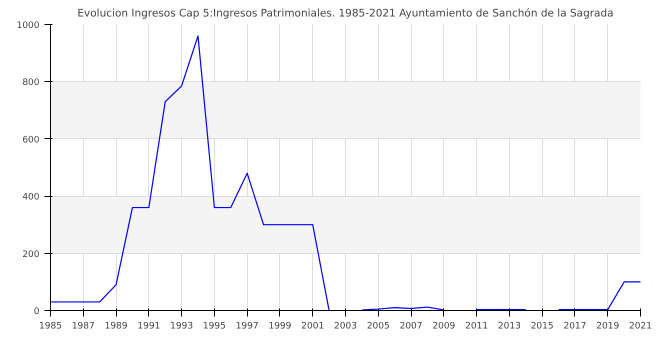 This screenshot has width=660, height=350. Describe the element at coordinates (509, 327) in the screenshot. I see `x-tick-label: 2013` at that location.